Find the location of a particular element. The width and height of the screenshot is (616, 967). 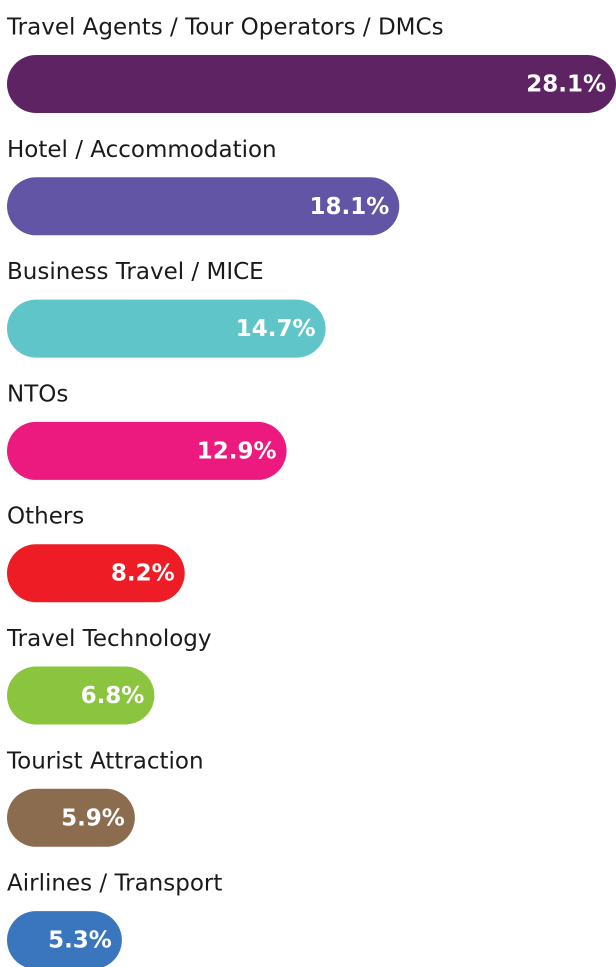

value-label: 8.2% is located at coordinates (143, 574).